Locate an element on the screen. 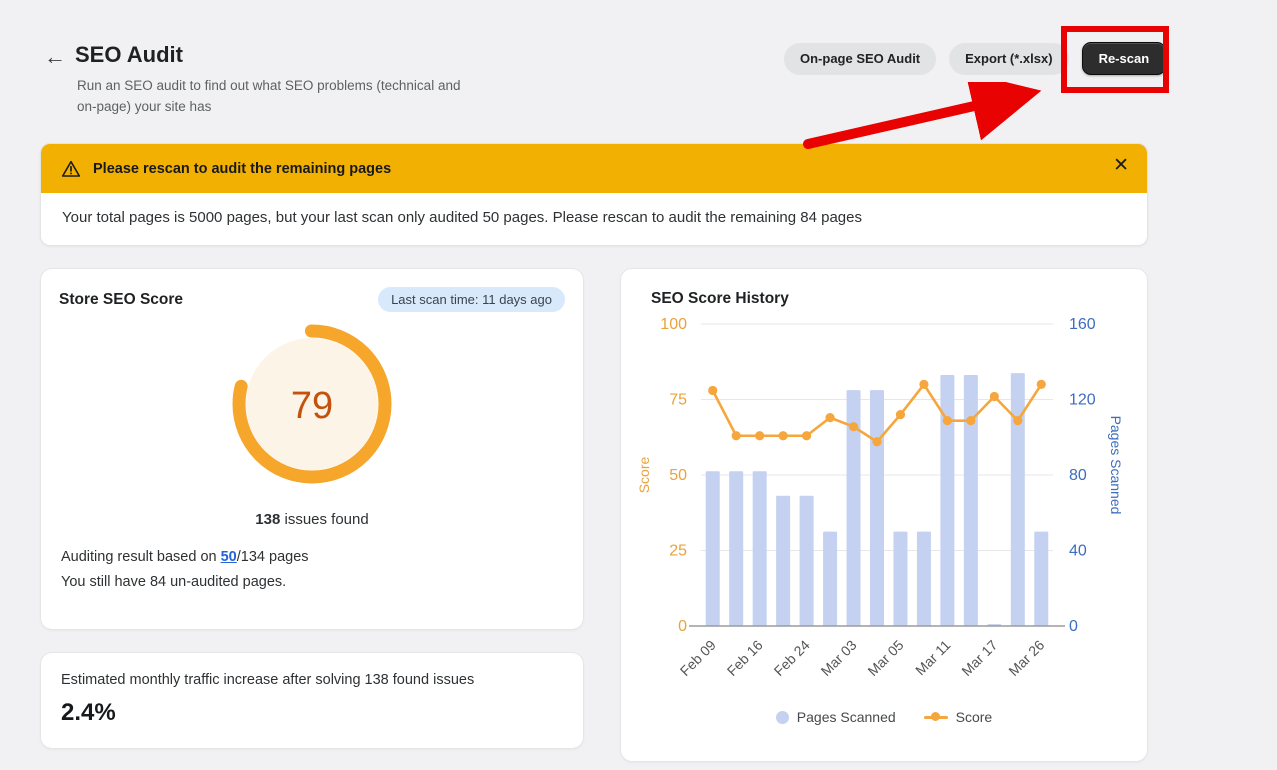 This screenshot has height=770, width=1277. svg-text: 50 is located at coordinates (678, 475).